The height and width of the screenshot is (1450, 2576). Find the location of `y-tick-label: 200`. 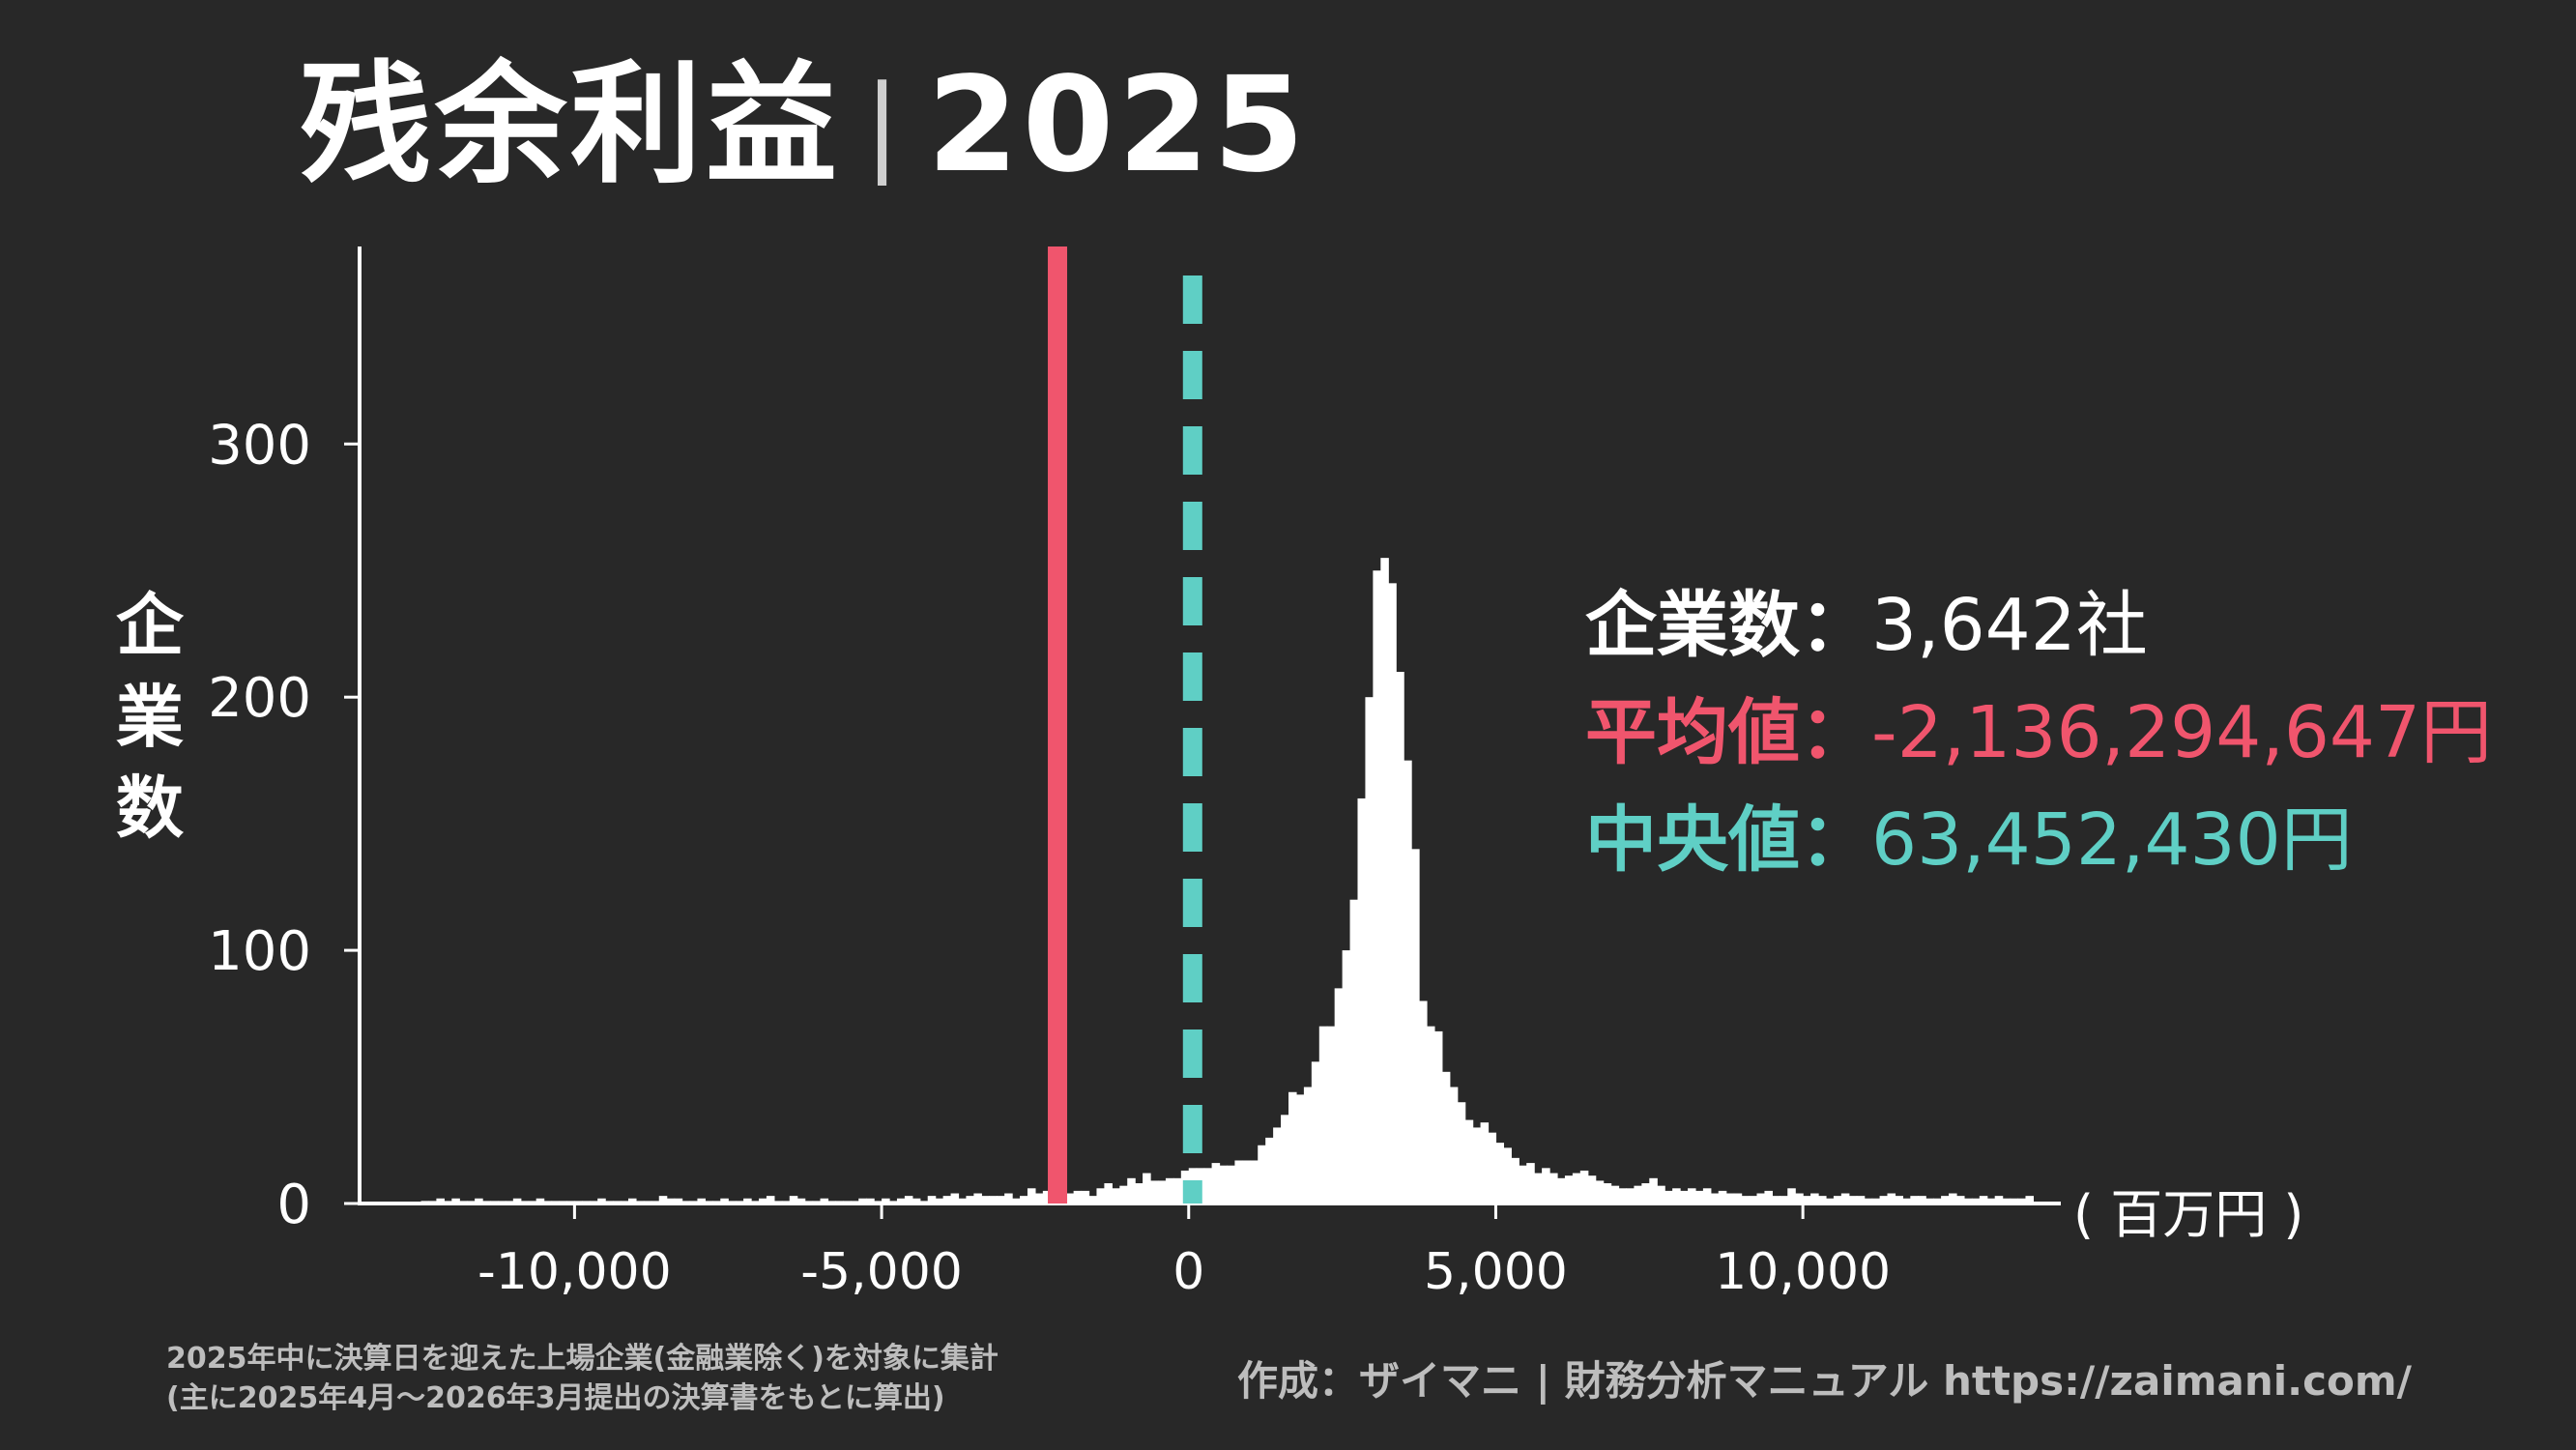

y-tick-label: 200 is located at coordinates (259, 698).